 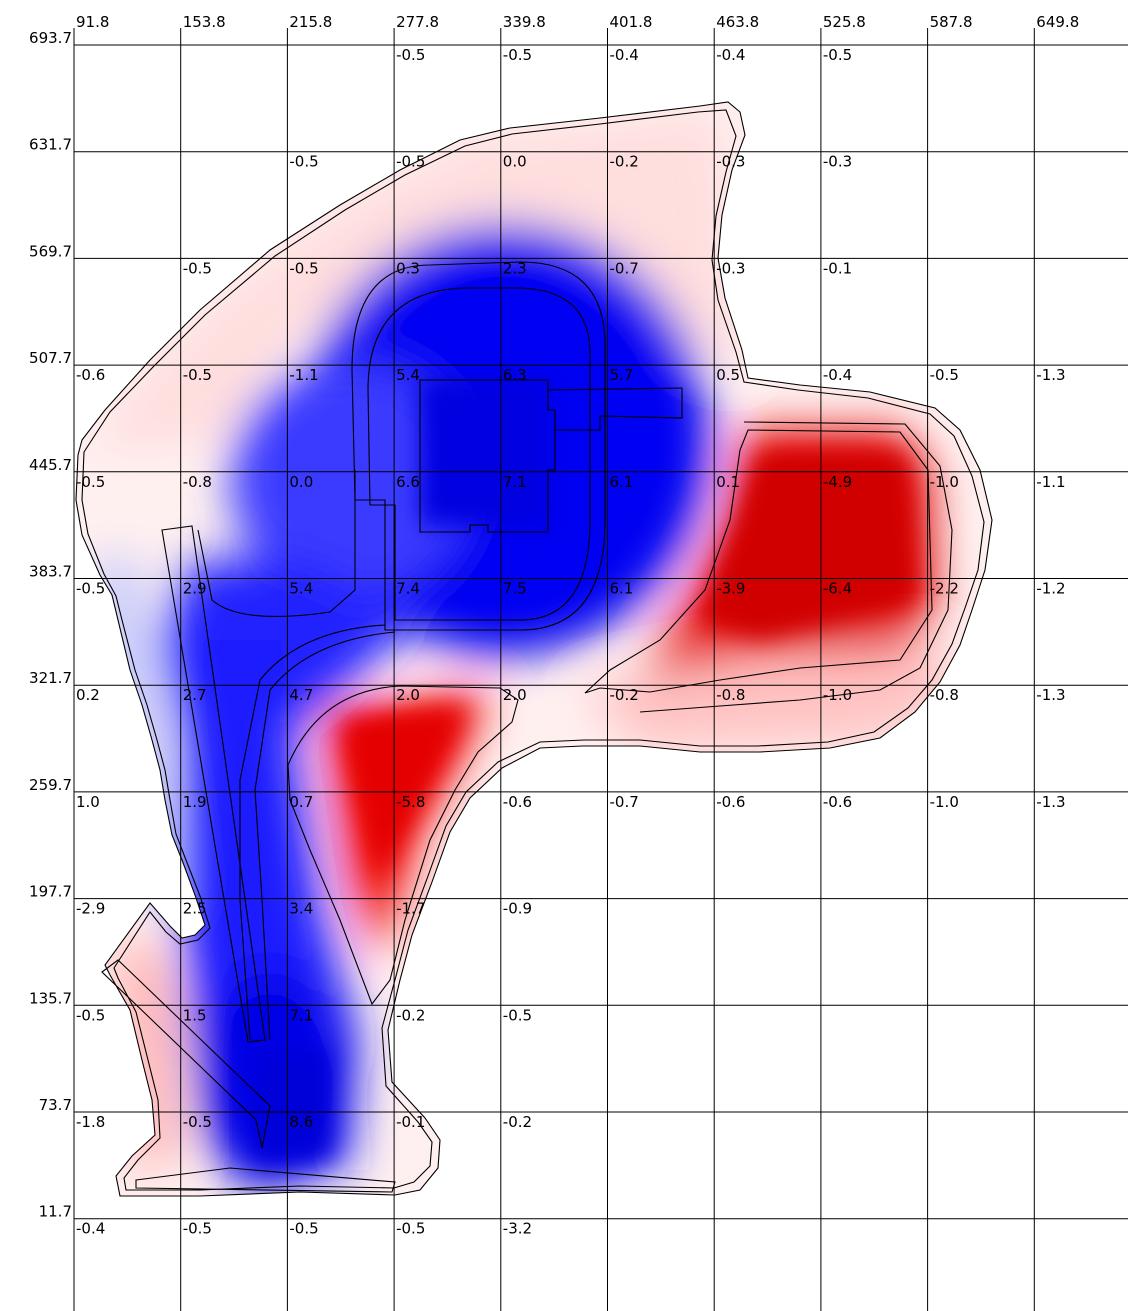 What do you see at coordinates (195, 909) in the screenshot?
I see `cell-value-label: 2.5` at bounding box center [195, 909].